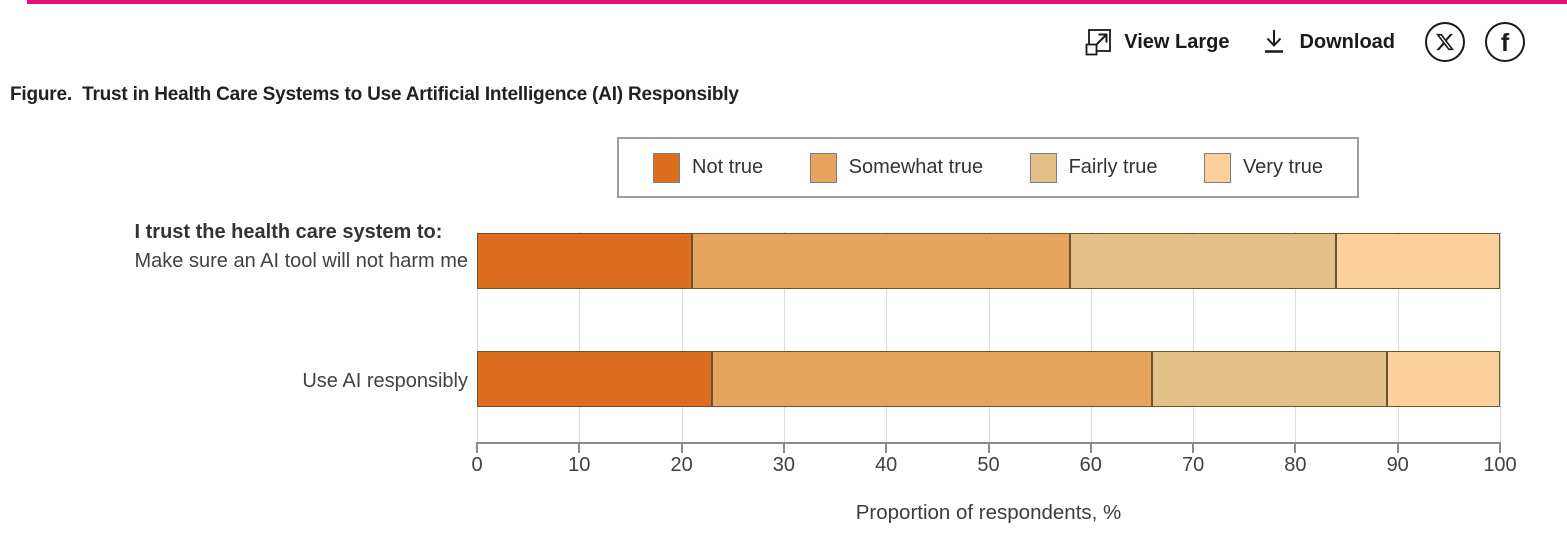 This screenshot has width=1567, height=555. I want to click on legend-item-very-true: Very true, so click(1263, 167).